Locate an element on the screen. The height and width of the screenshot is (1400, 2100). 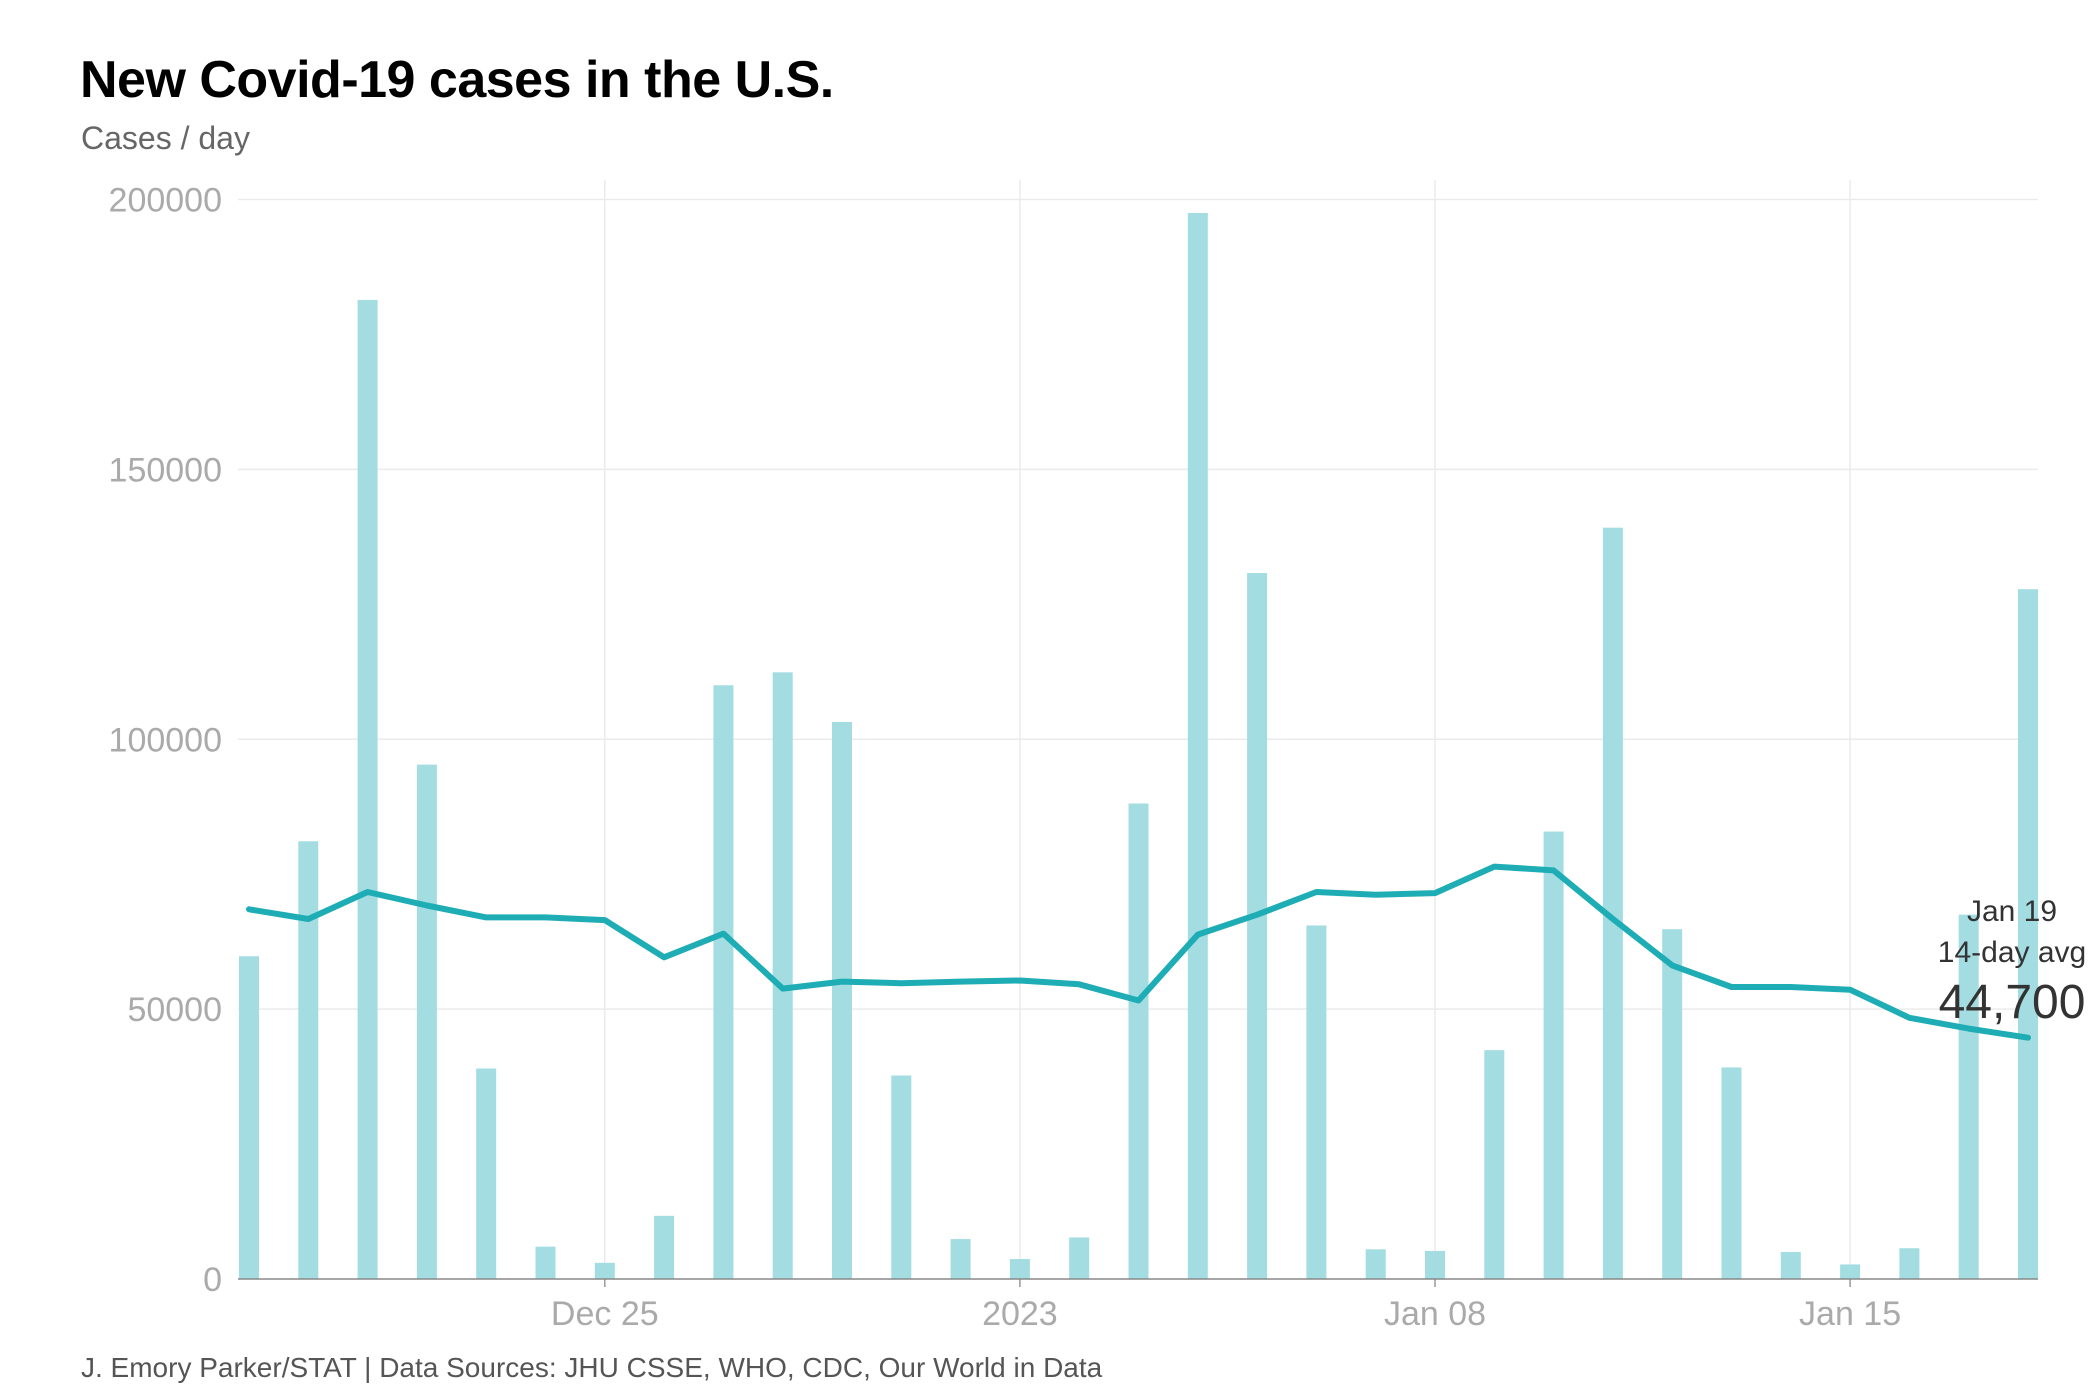
y-tick-label: 50000 is located at coordinates (174, 1010).